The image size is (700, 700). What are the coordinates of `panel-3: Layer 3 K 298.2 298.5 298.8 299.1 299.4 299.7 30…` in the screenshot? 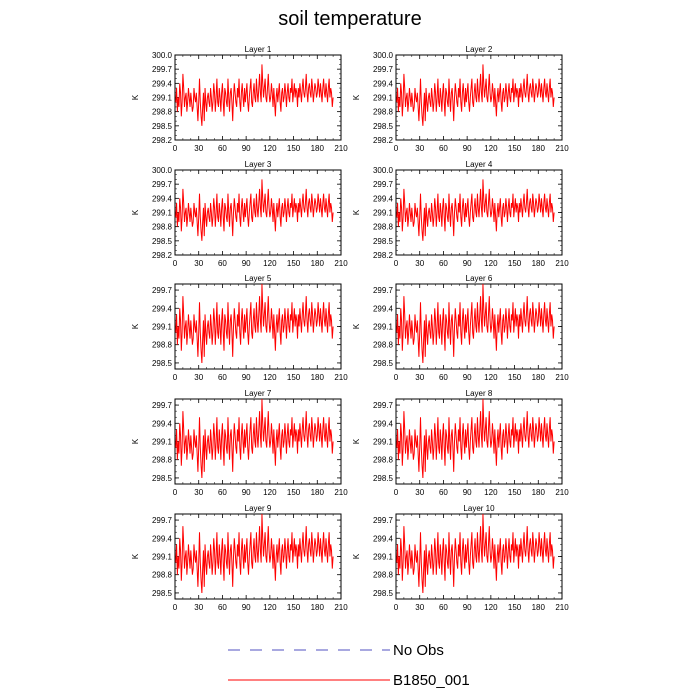 It's located at (239, 214).